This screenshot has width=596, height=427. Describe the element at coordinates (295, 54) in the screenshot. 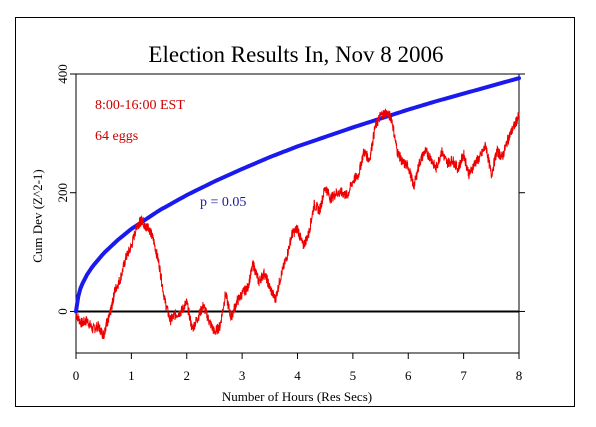

I see `chart-title: Election Results In, Nov 8 2006` at that location.